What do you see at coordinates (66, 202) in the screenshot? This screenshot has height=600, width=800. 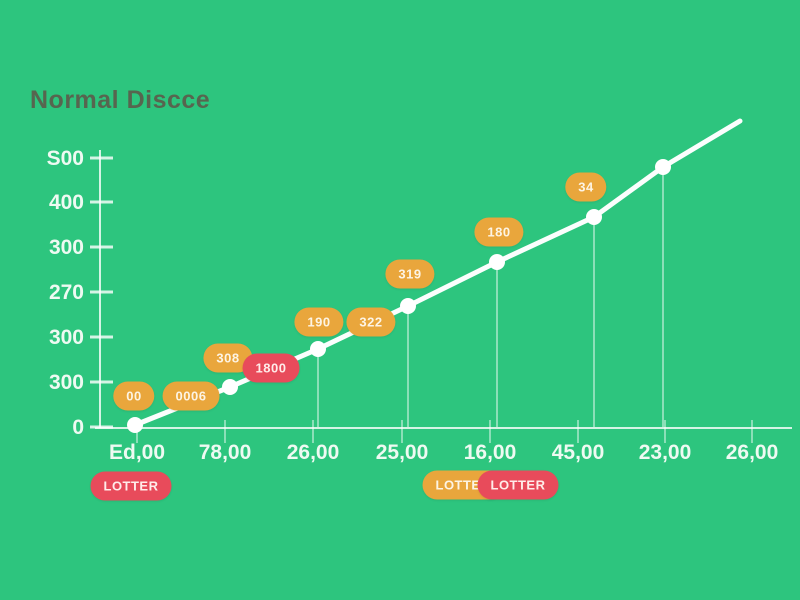 I see `y-axis-label: 400` at bounding box center [66, 202].